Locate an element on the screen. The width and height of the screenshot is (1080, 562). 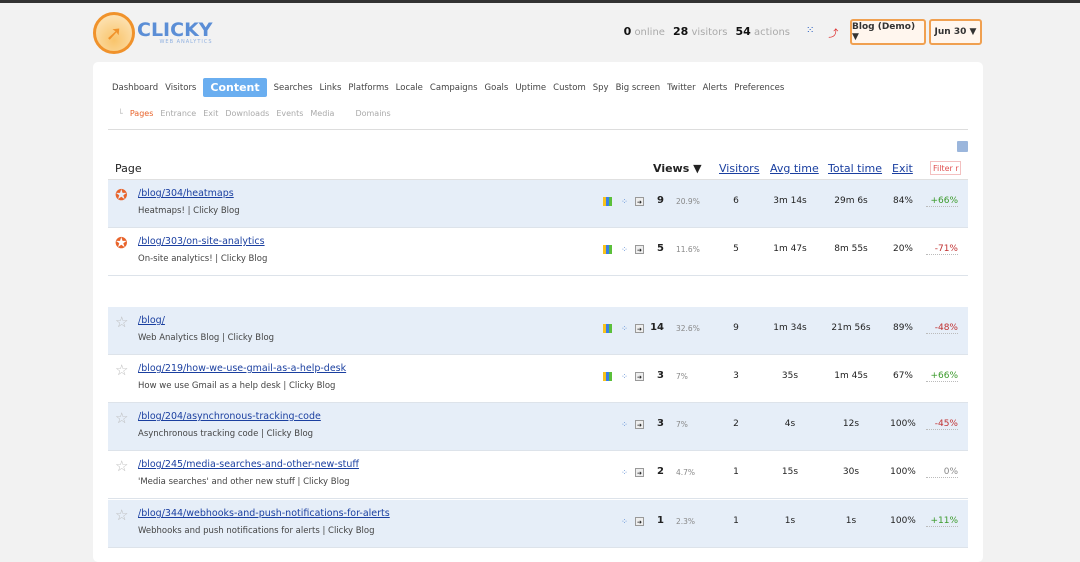
nav-campaigns: Campaigns is located at coordinates (453, 87).